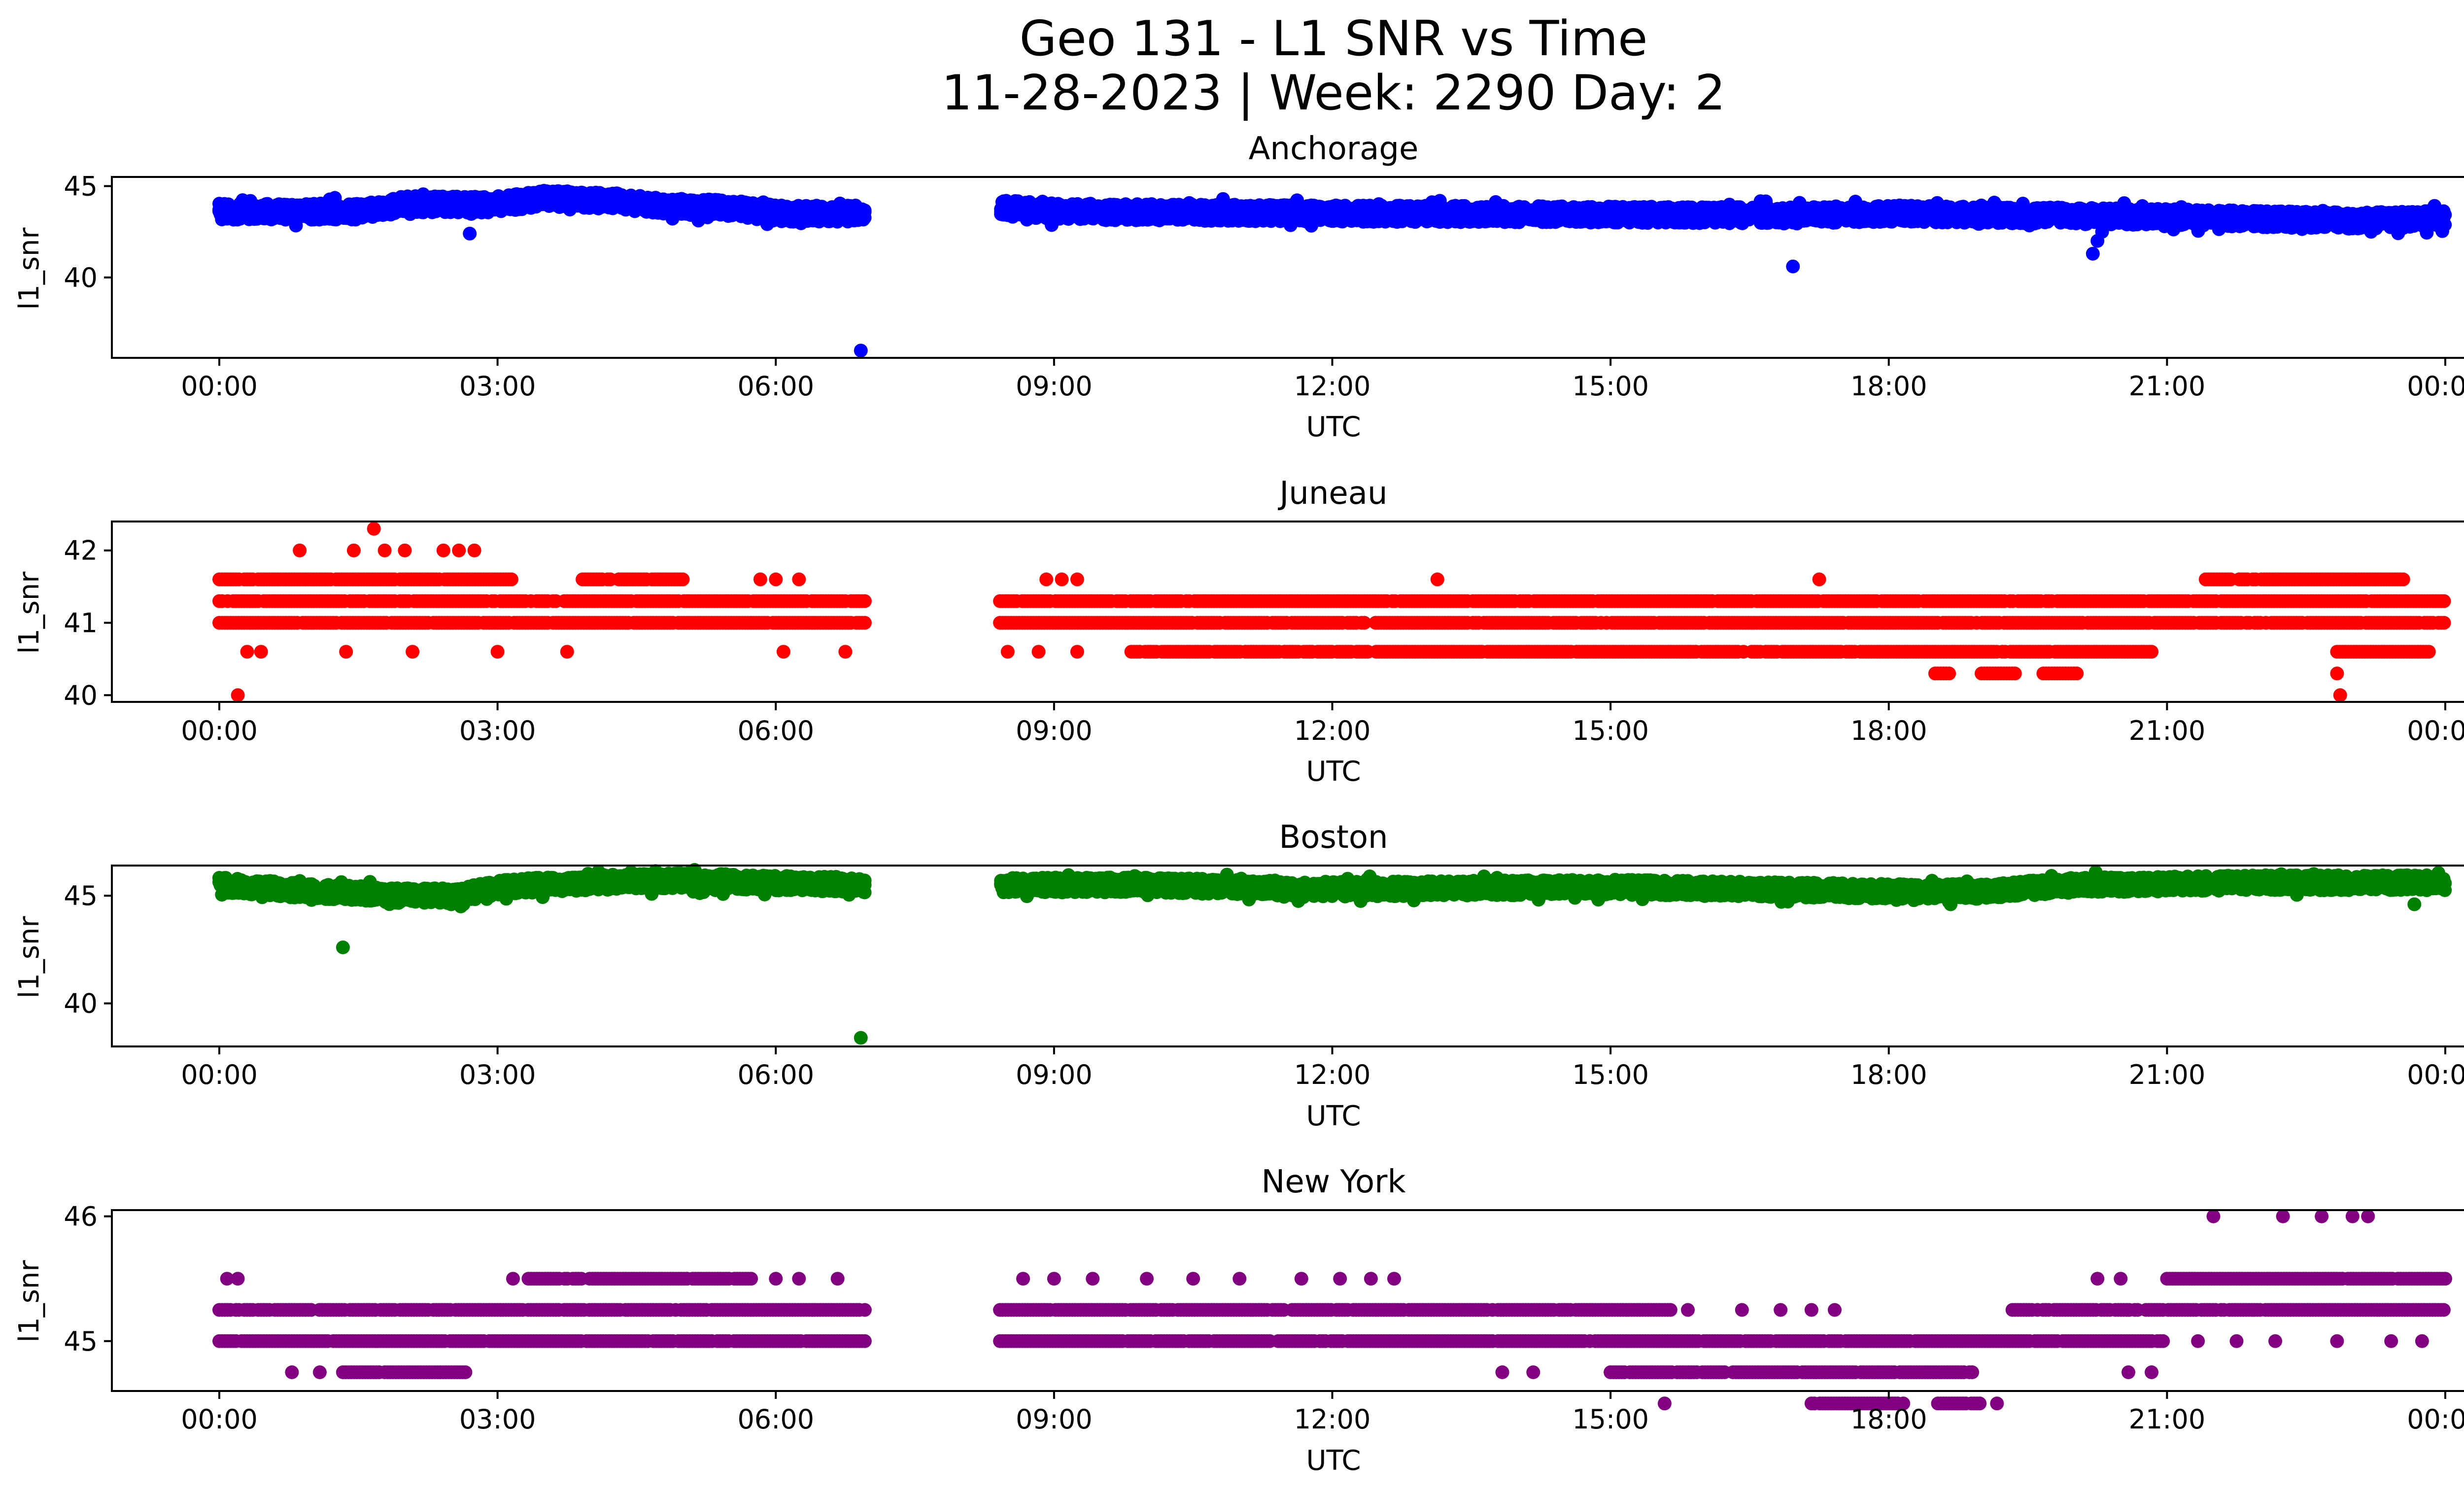 This screenshot has width=2464, height=1495. What do you see at coordinates (2167, 386) in the screenshot?
I see `x-tick-label: 21:00` at bounding box center [2167, 386].